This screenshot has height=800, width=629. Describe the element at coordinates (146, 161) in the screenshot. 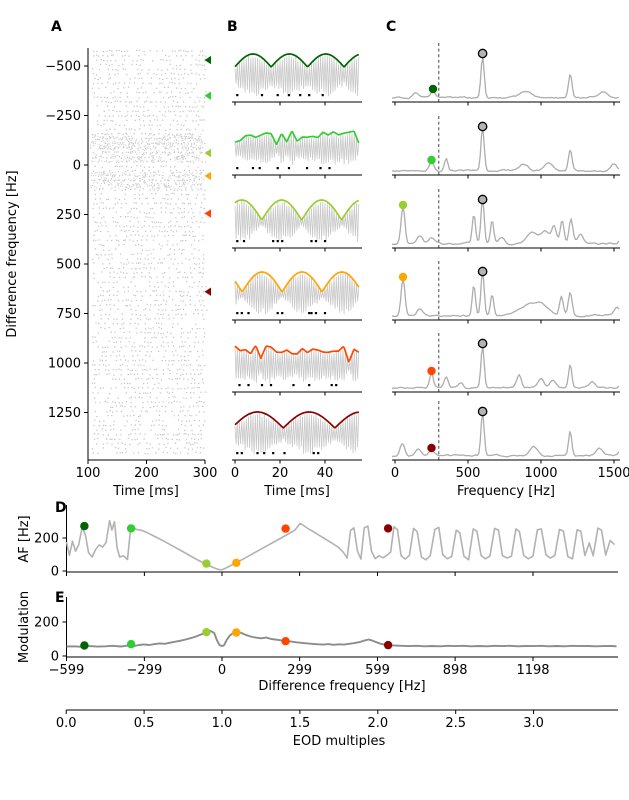

I see `raster-dense-band` at that location.